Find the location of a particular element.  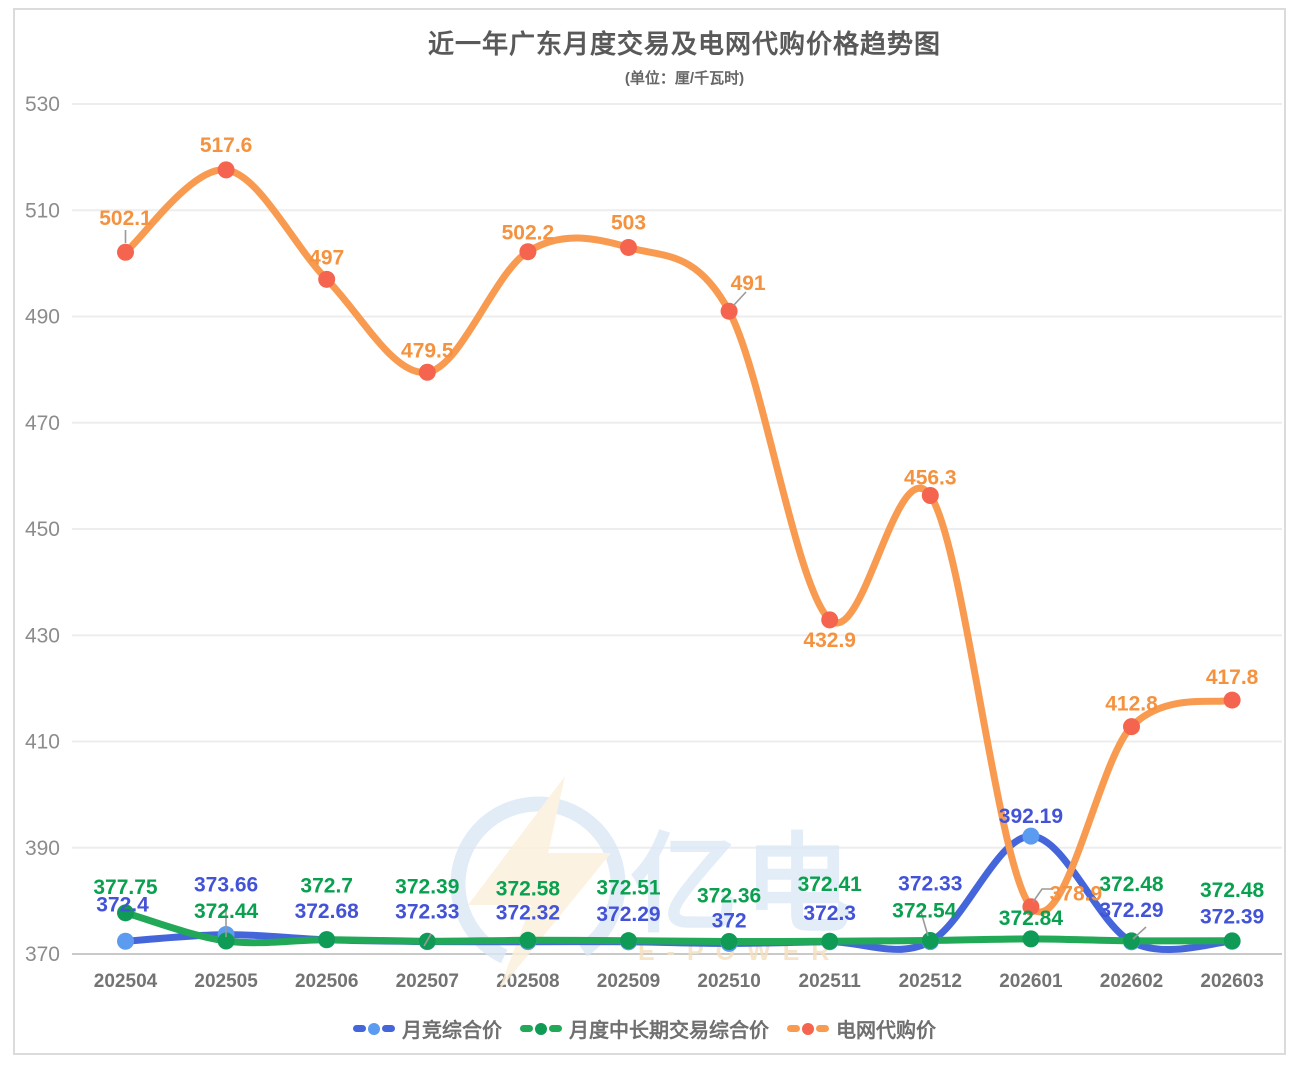

x-axis-label: 202508 is located at coordinates (527, 981).